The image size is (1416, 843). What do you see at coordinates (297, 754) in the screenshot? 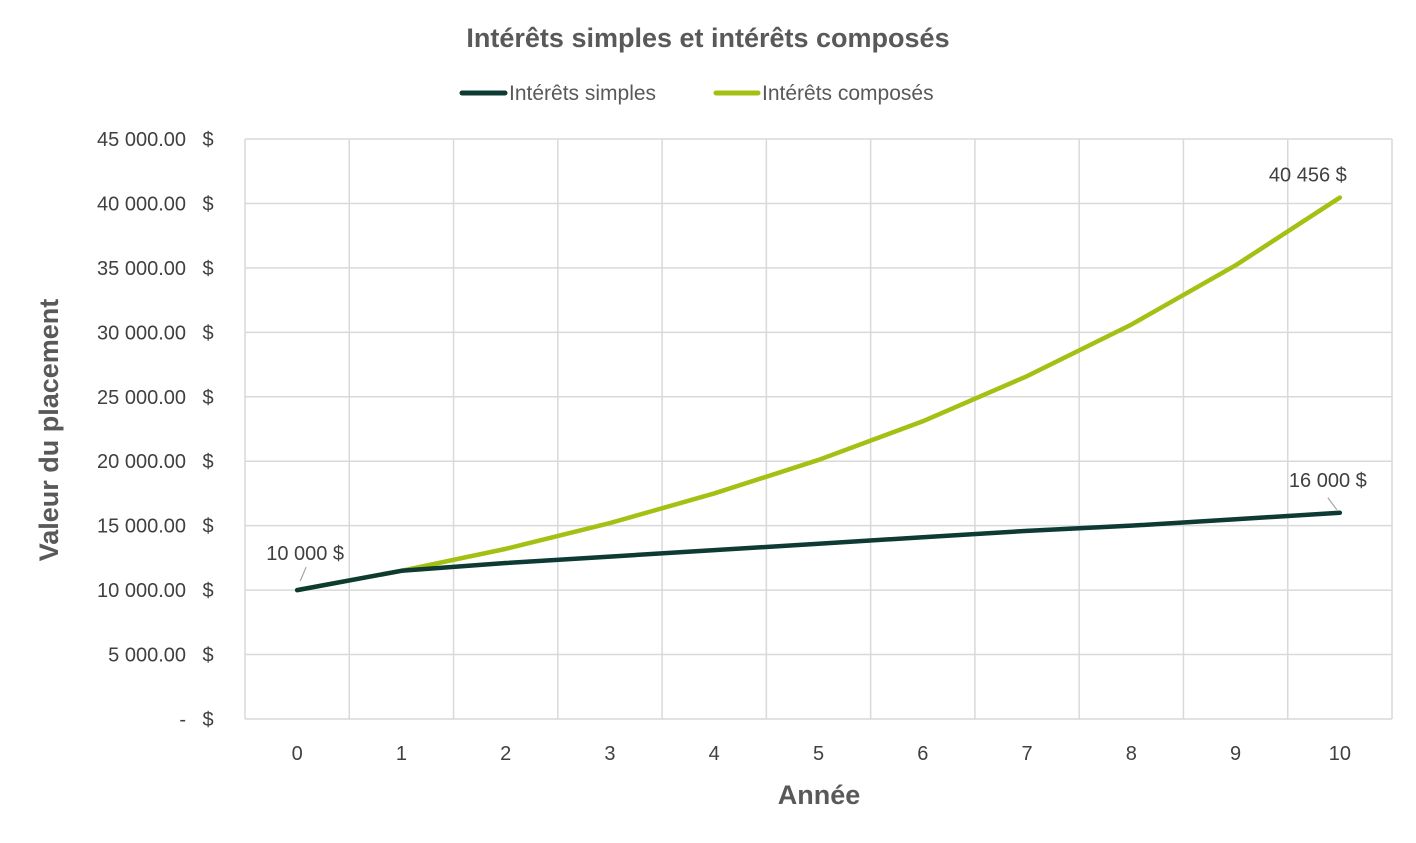
I see `x-tick-label: 0` at bounding box center [297, 754].